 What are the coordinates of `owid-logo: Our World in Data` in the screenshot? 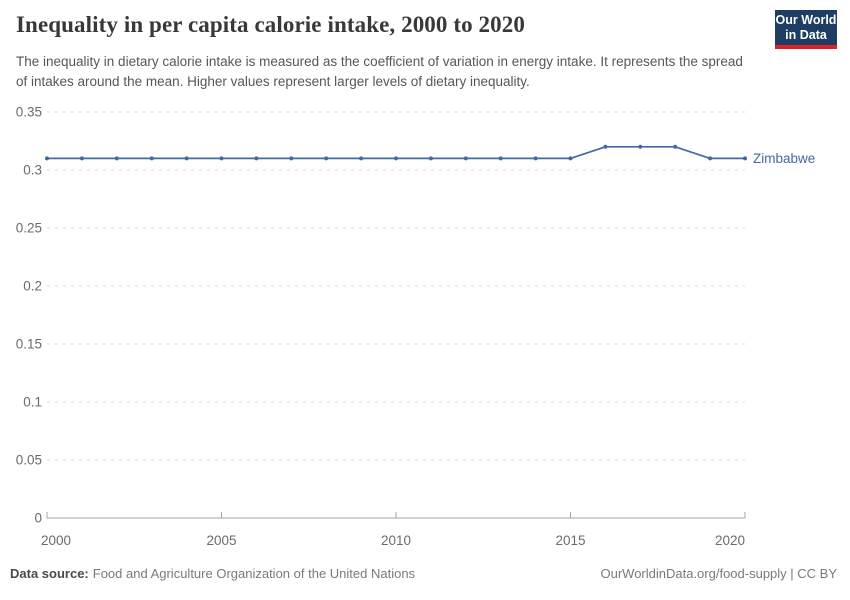 It's located at (806, 29).